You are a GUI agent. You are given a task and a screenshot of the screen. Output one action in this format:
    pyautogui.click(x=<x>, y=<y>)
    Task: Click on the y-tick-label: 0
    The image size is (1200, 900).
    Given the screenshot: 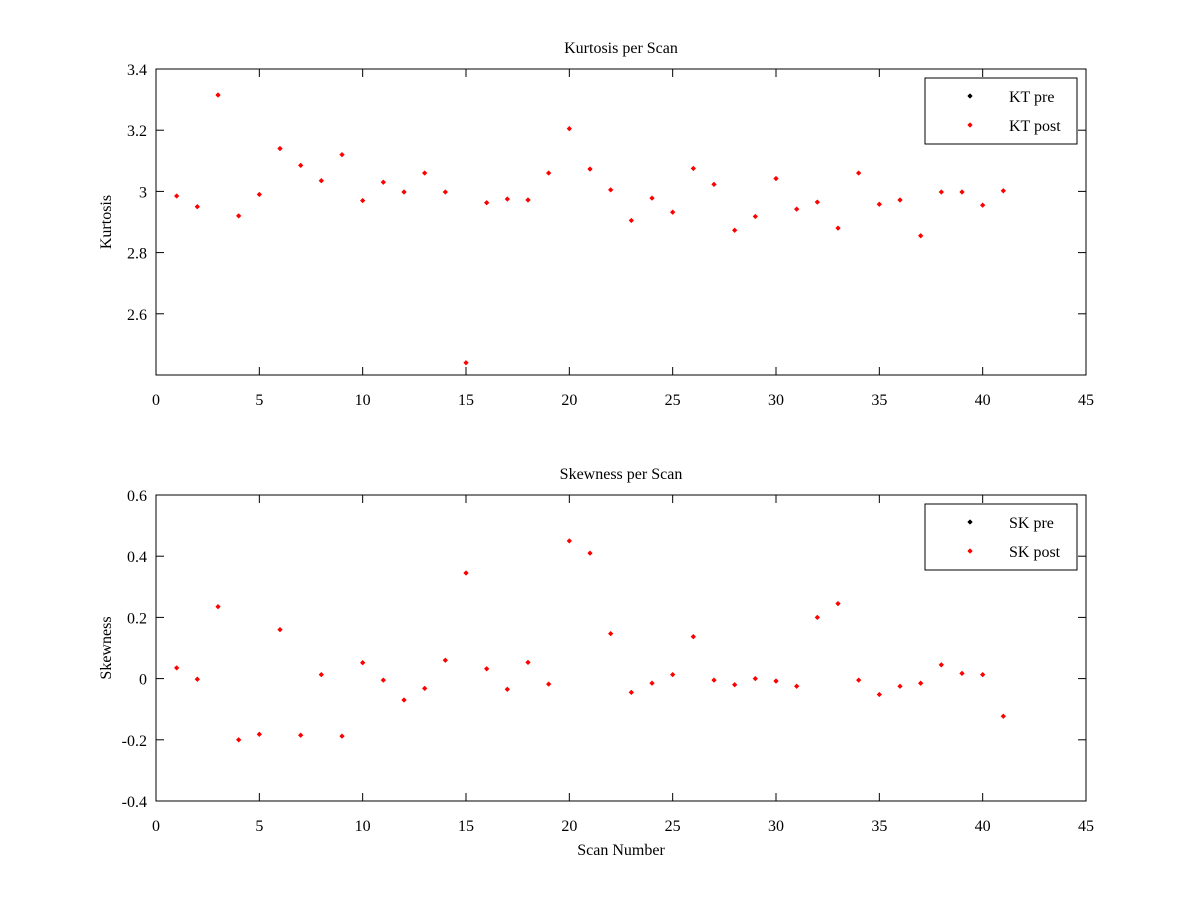 What is the action you would take?
    pyautogui.click(x=143, y=680)
    